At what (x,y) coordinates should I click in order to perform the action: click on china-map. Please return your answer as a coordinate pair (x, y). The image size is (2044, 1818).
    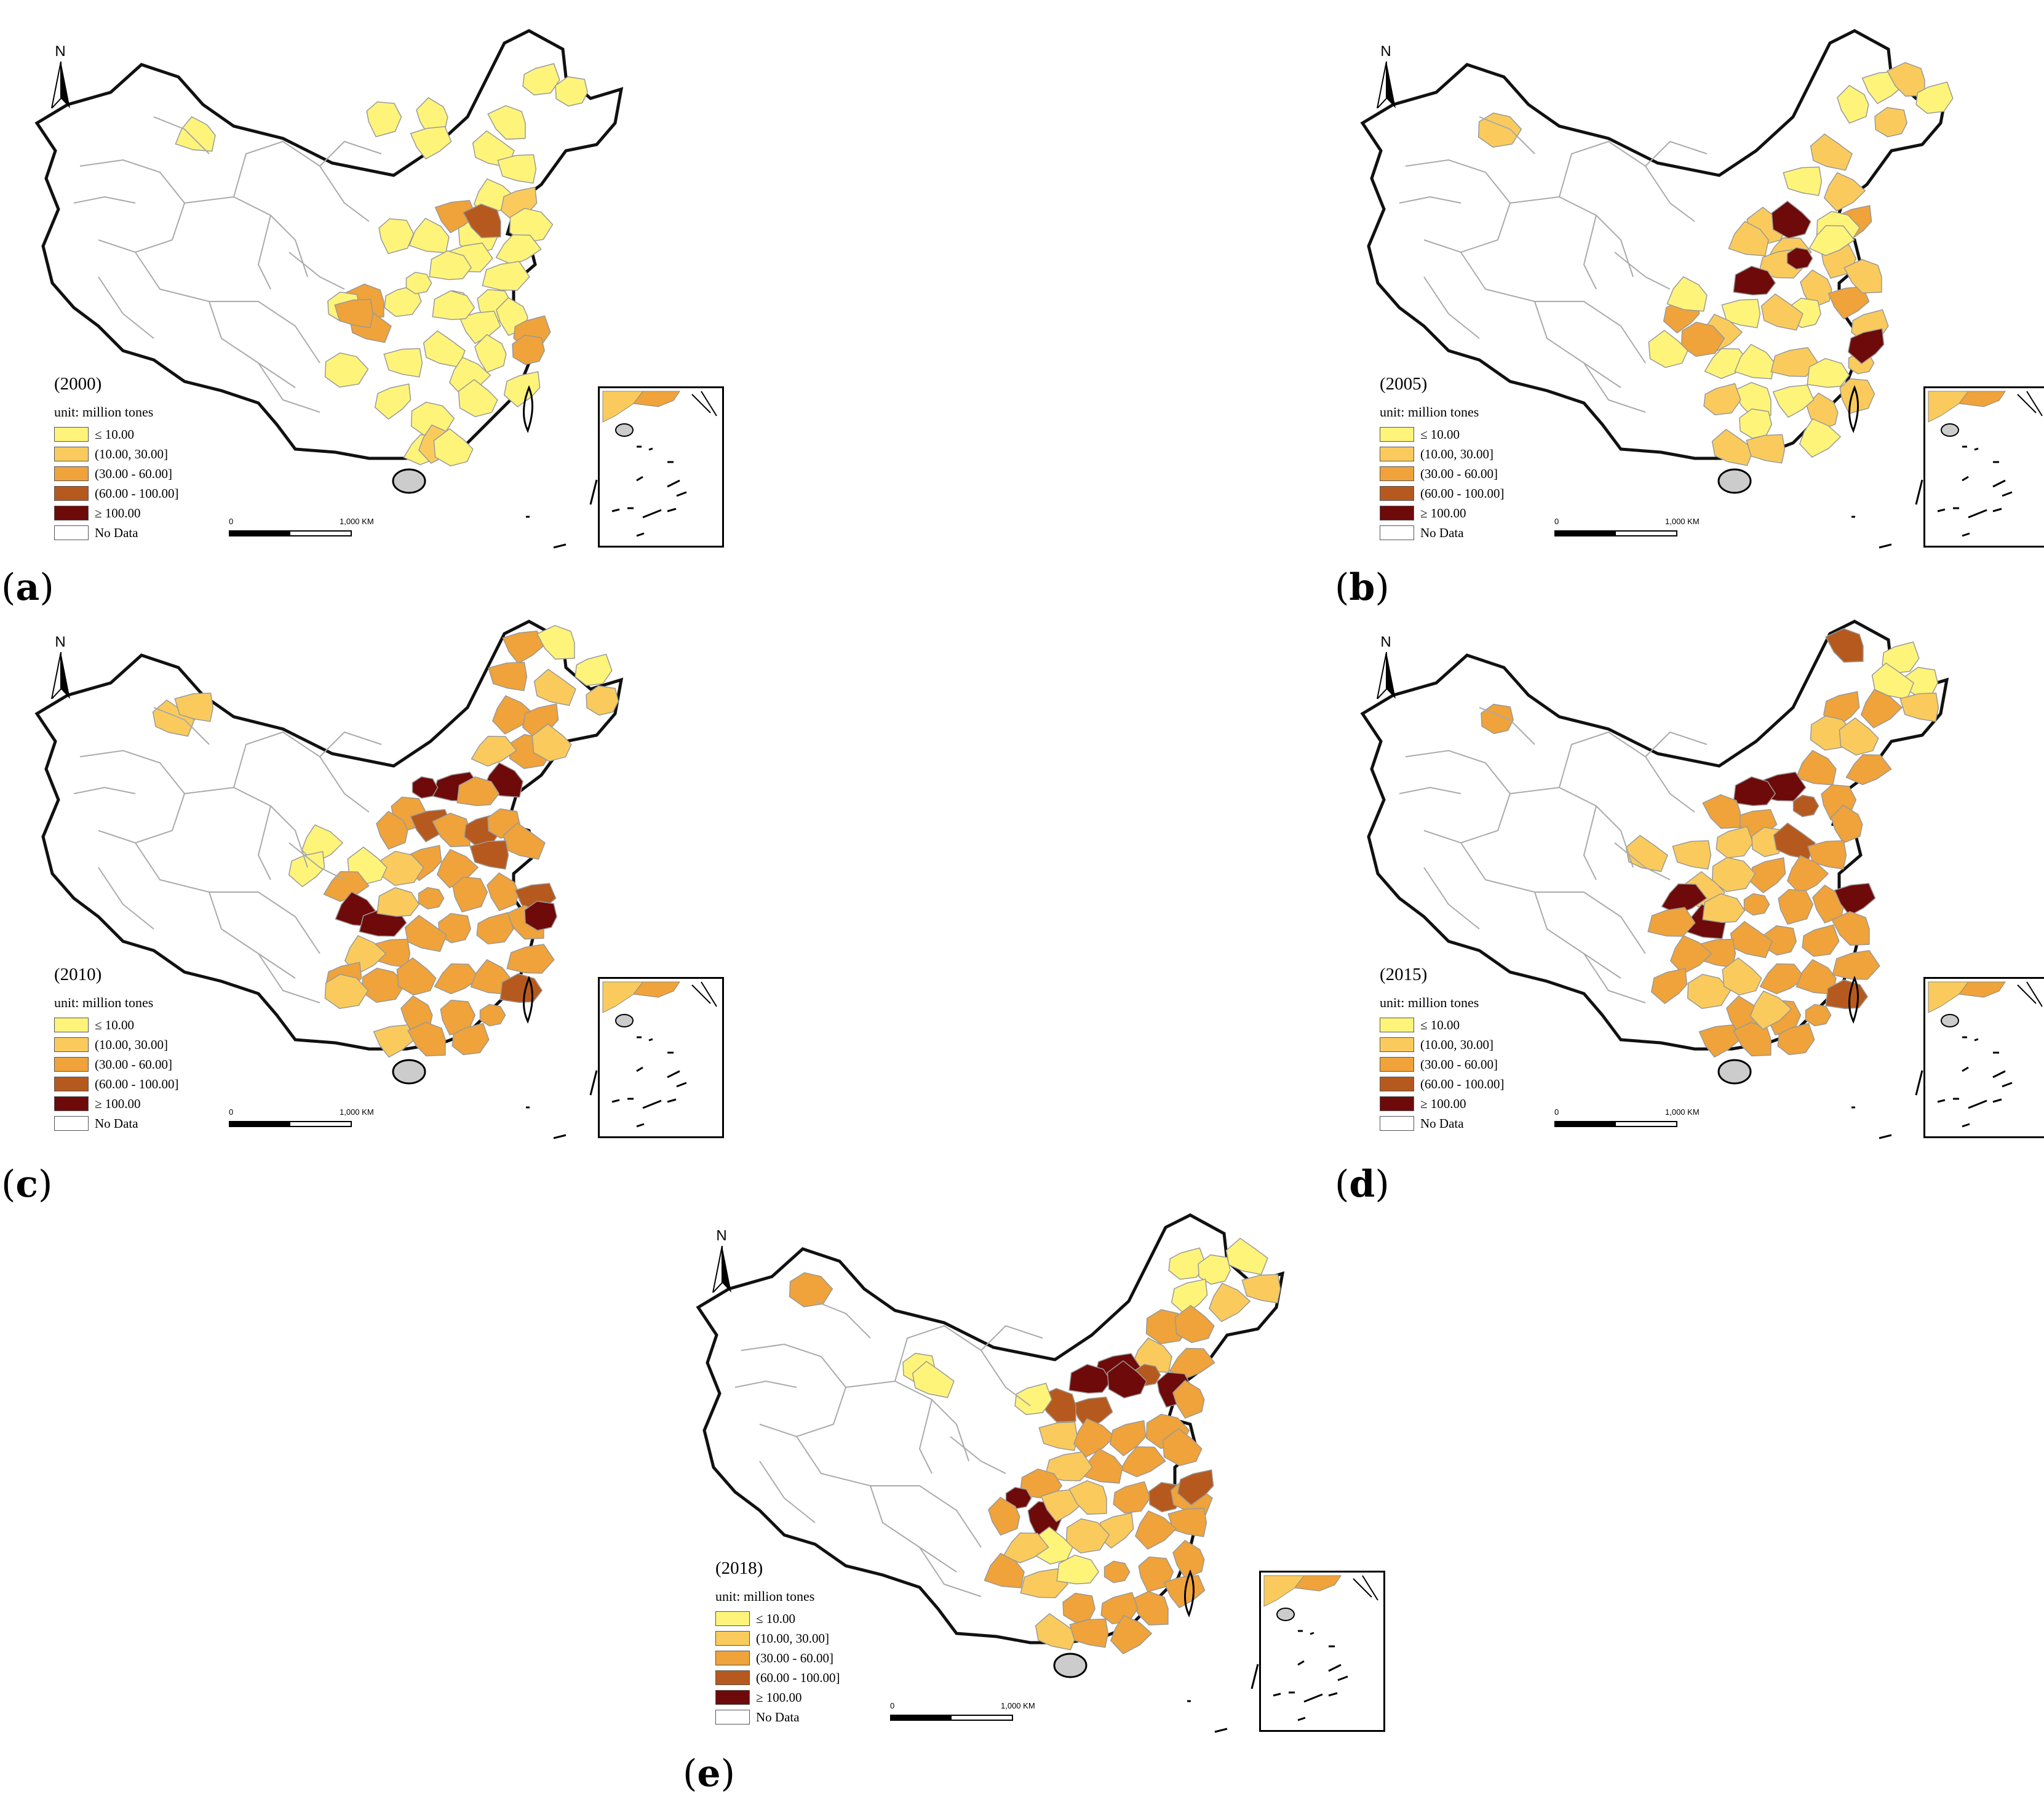
    Looking at the image, I should click on (329, 879).